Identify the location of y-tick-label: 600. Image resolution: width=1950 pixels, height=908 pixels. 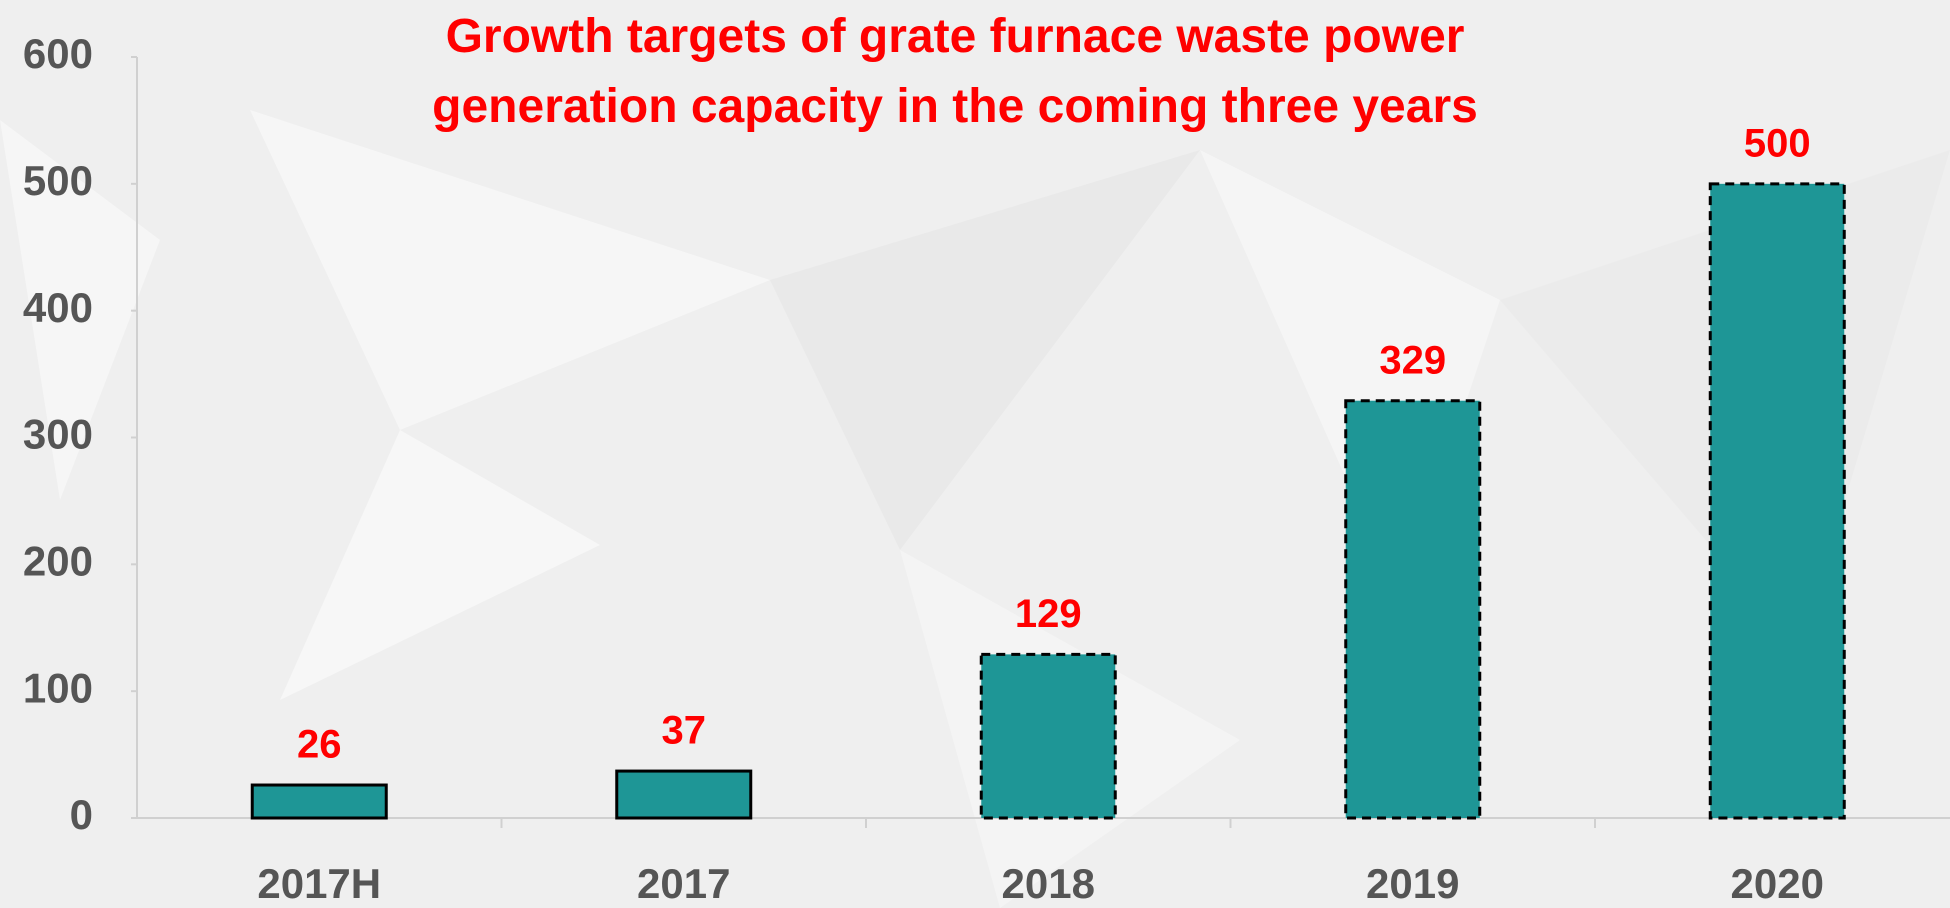
(58, 53).